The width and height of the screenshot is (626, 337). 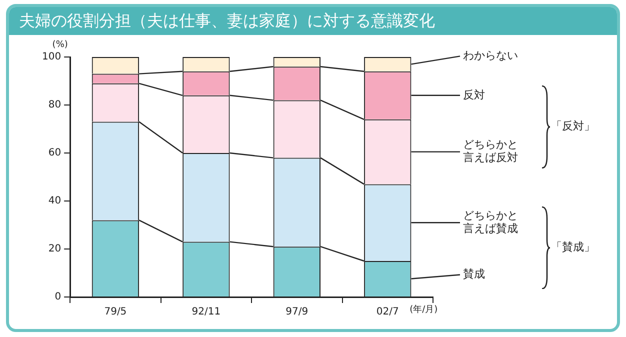 I want to click on y-tick-label: 40, so click(x=55, y=201).